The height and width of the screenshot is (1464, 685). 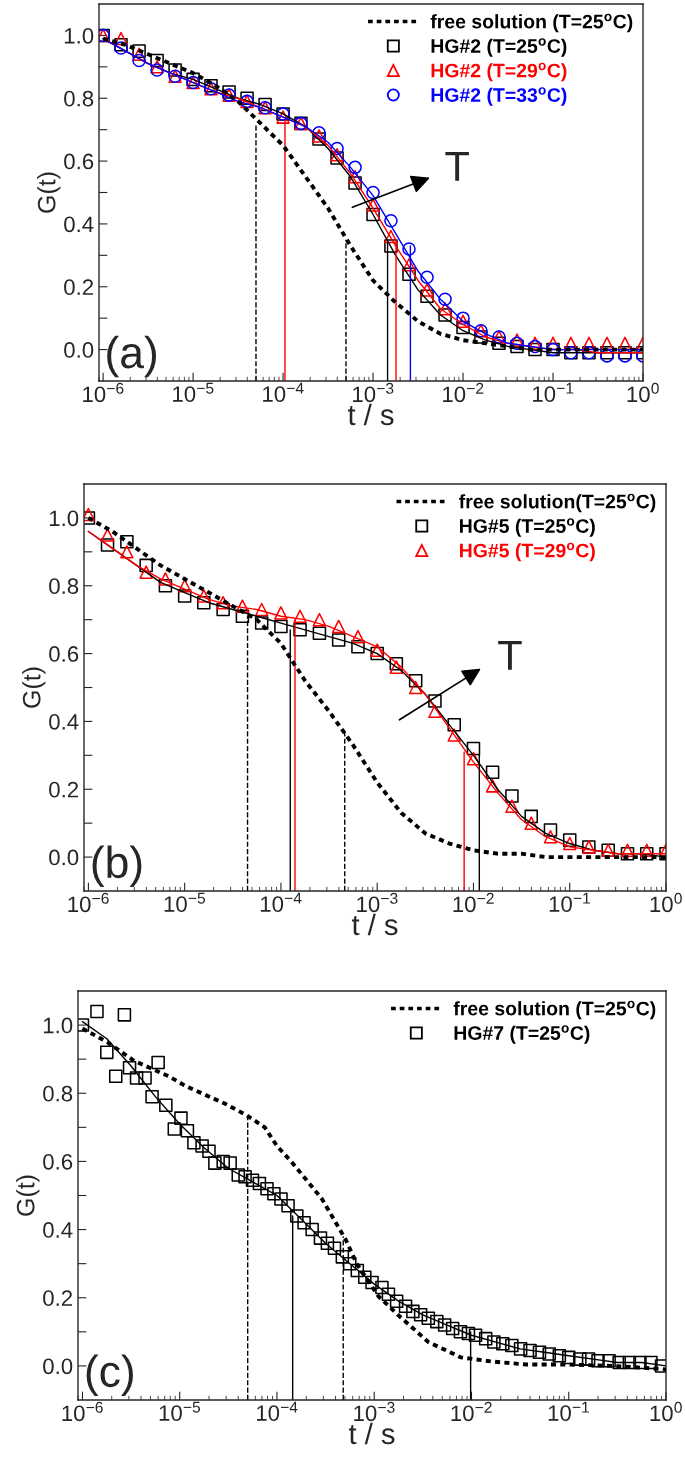 I want to click on legend-label: HG#2 (T=33$^{o}$C), so click(x=499, y=96).